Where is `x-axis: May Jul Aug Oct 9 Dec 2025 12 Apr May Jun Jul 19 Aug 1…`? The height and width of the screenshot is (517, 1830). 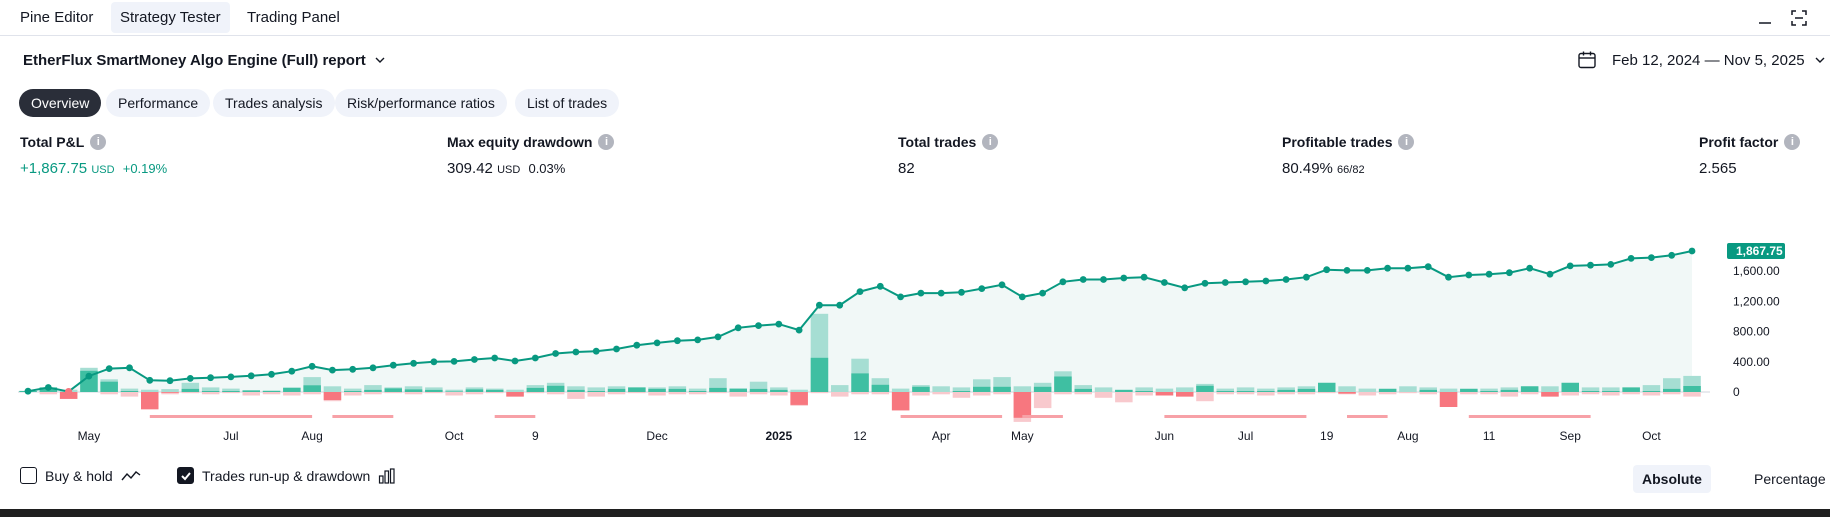 x-axis: May Jul Aug Oct 9 Dec 2025 12 Apr May Jun Jul 19 Aug 1… is located at coordinates (870, 436).